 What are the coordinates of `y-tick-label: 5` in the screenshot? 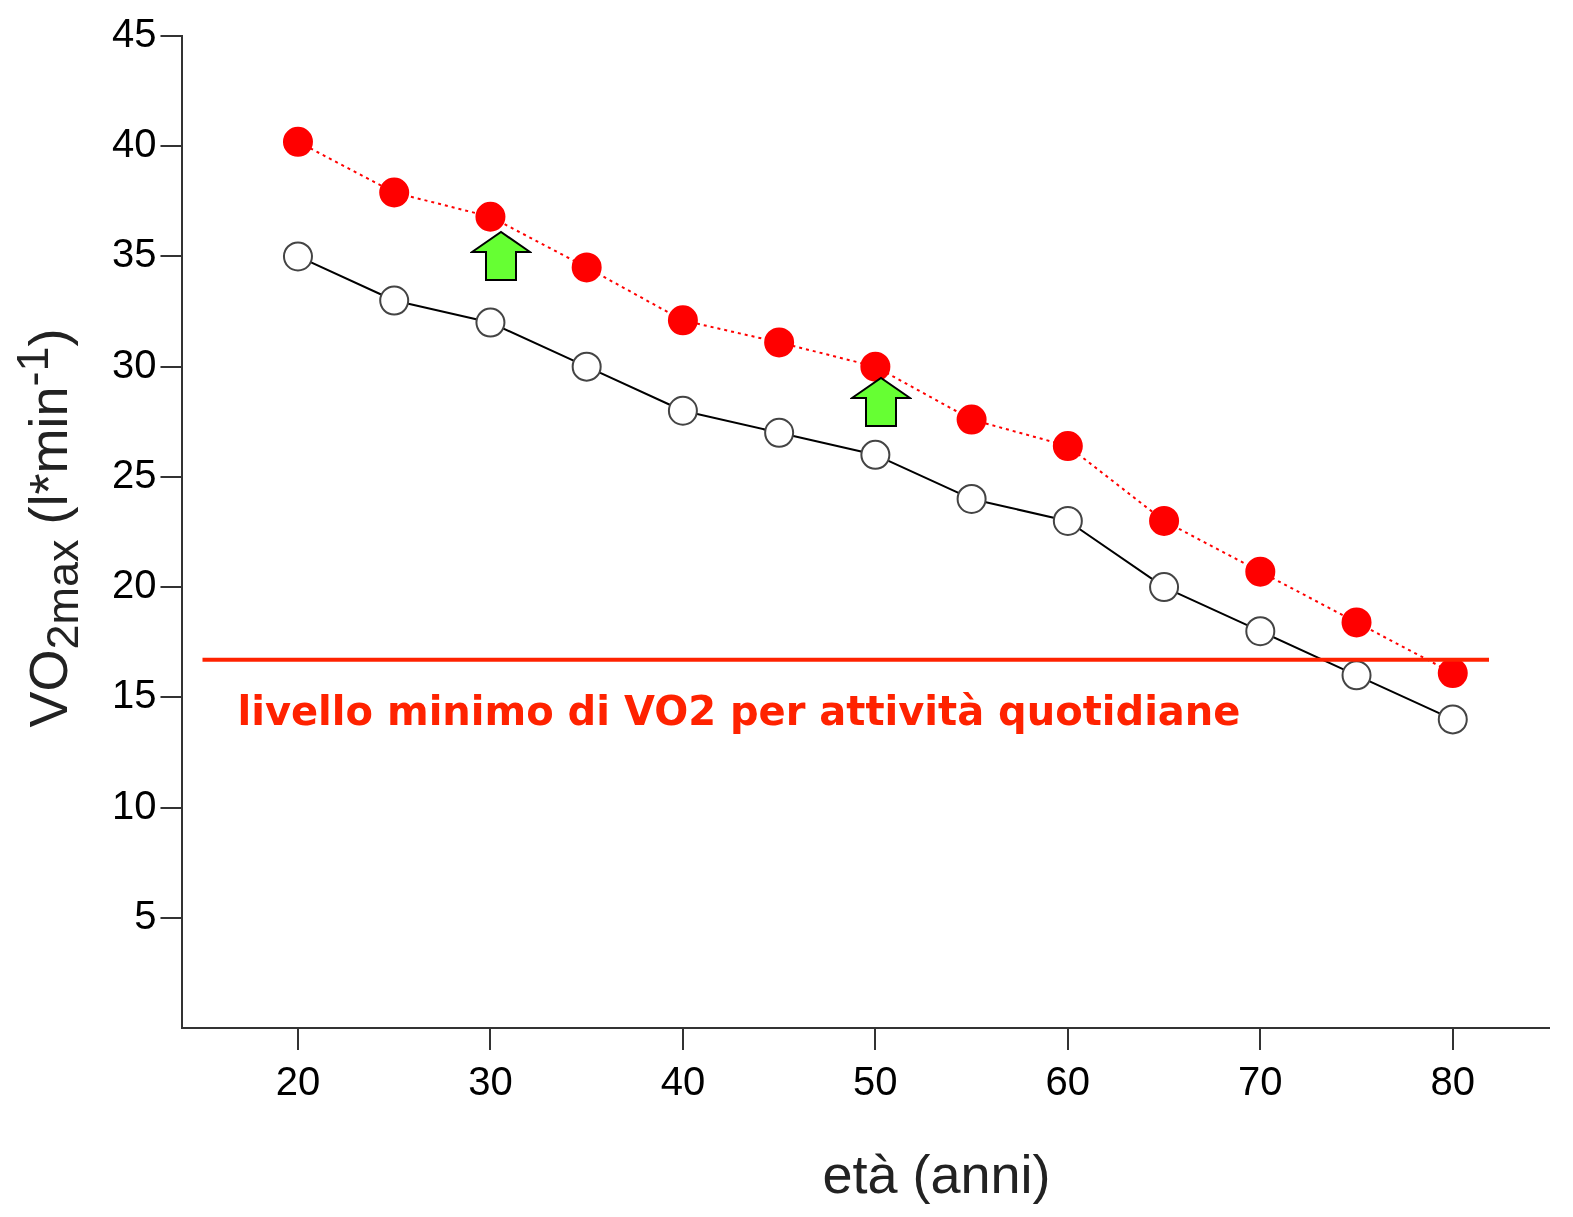 It's located at (145, 914).